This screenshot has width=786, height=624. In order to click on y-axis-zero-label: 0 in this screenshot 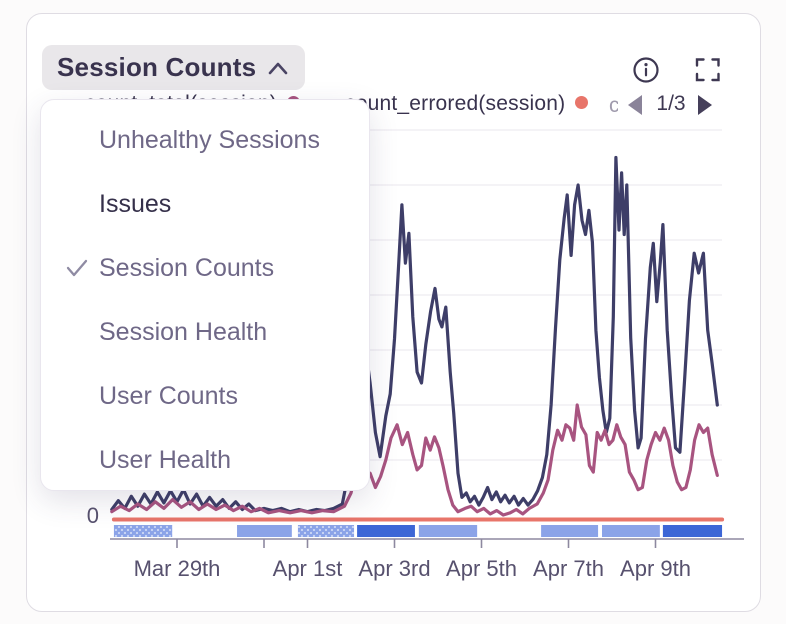, I will do `click(93, 515)`.